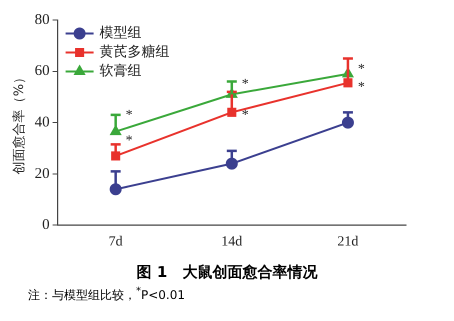 The image size is (454, 321). What do you see at coordinates (347, 242) in the screenshot?
I see `x-tick-label: 21d` at bounding box center [347, 242].